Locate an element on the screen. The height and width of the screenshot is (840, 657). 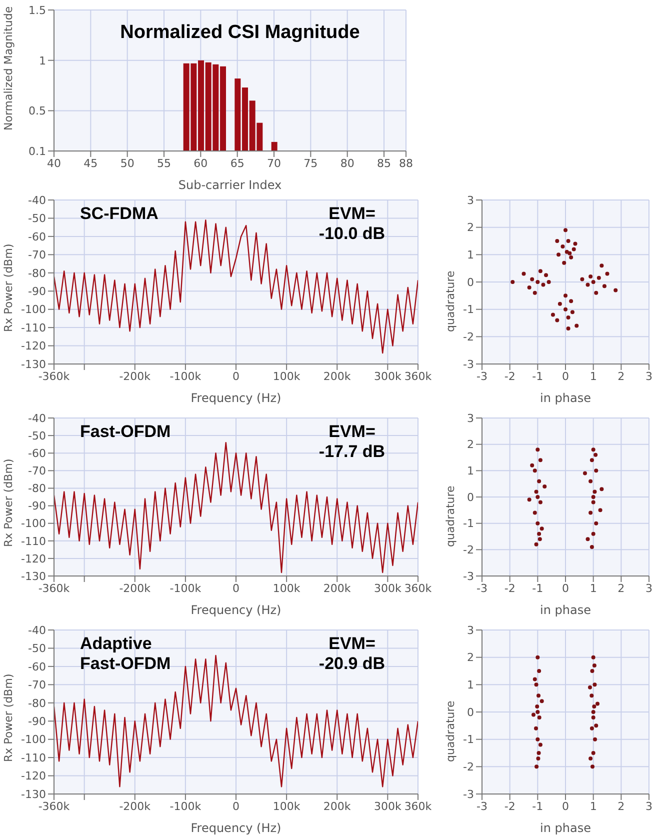
y-tick-label: 2 is located at coordinates (470, 445).